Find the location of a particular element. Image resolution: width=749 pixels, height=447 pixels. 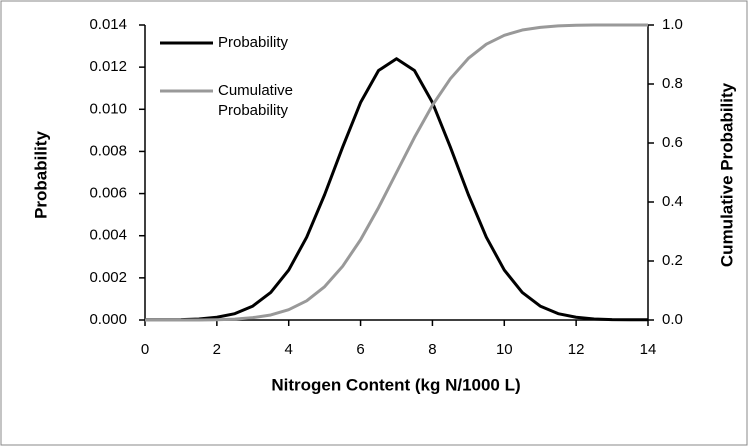

y-tick-label: 0.002 is located at coordinates (108, 277).